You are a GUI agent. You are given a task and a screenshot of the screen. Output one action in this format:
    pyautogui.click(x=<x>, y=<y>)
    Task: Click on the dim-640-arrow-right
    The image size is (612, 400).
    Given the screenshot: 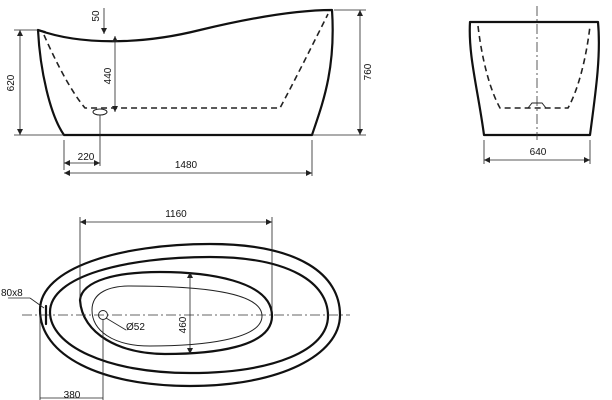 What is the action you would take?
    pyautogui.click(x=587, y=160)
    